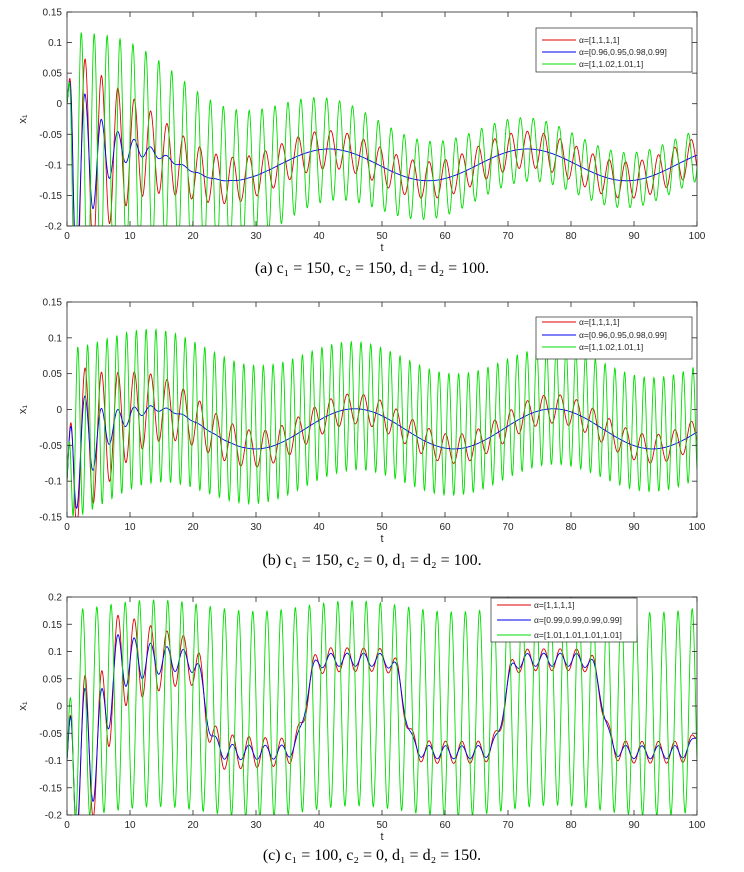 This screenshot has height=872, width=744. What do you see at coordinates (372, 855) in the screenshot?
I see `figure-caption: (c) c₁ = 100, c₂ = 0, d₁ = d₂ = 150.` at bounding box center [372, 855].